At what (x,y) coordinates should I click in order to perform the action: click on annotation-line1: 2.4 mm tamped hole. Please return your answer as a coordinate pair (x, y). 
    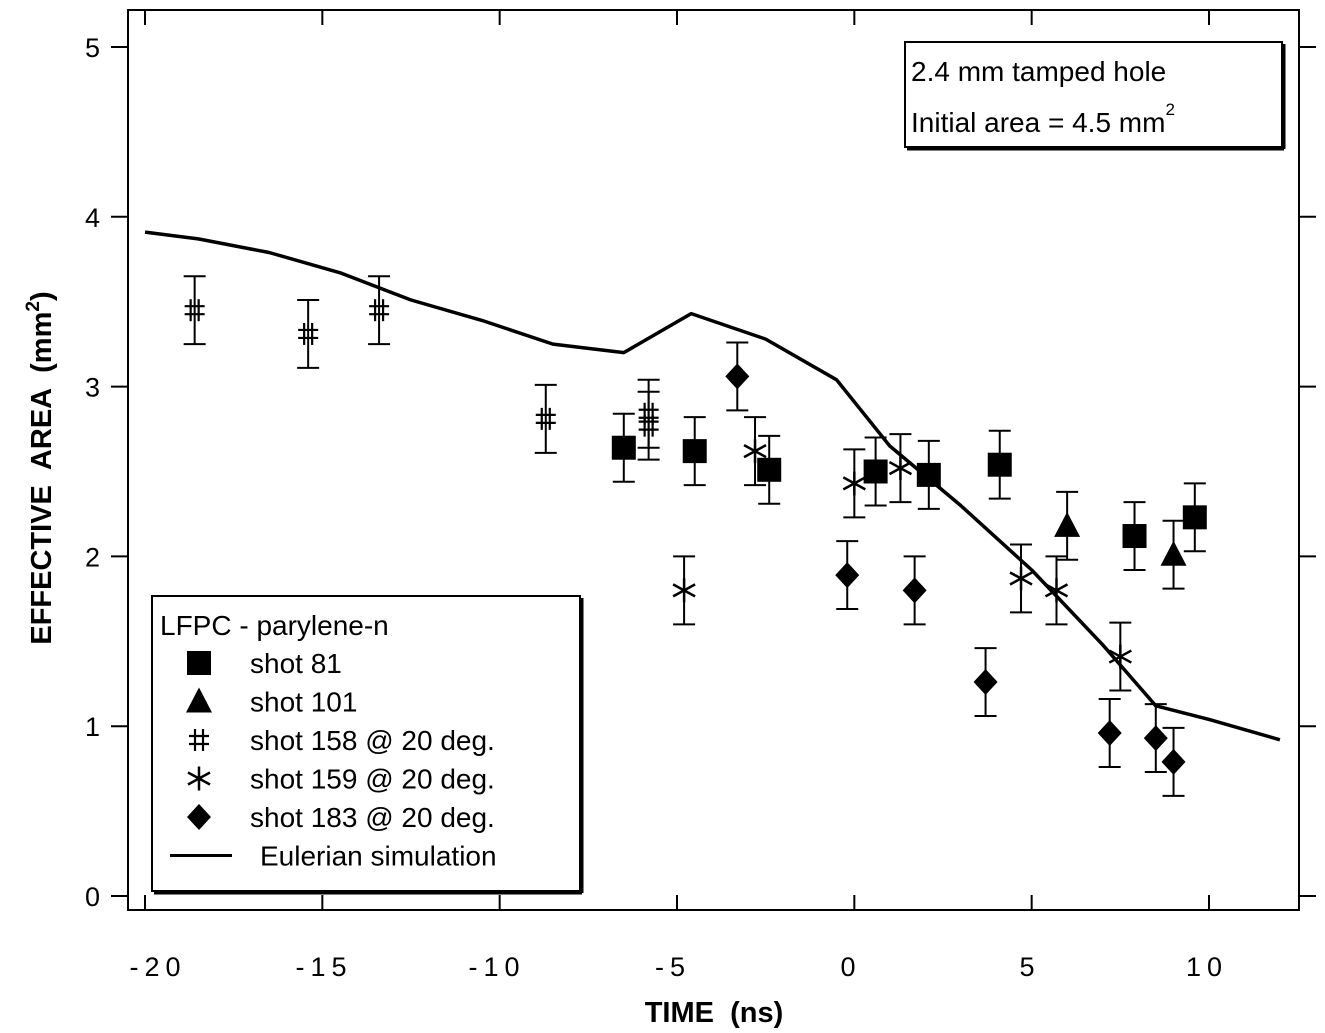
    Looking at the image, I should click on (1038, 71).